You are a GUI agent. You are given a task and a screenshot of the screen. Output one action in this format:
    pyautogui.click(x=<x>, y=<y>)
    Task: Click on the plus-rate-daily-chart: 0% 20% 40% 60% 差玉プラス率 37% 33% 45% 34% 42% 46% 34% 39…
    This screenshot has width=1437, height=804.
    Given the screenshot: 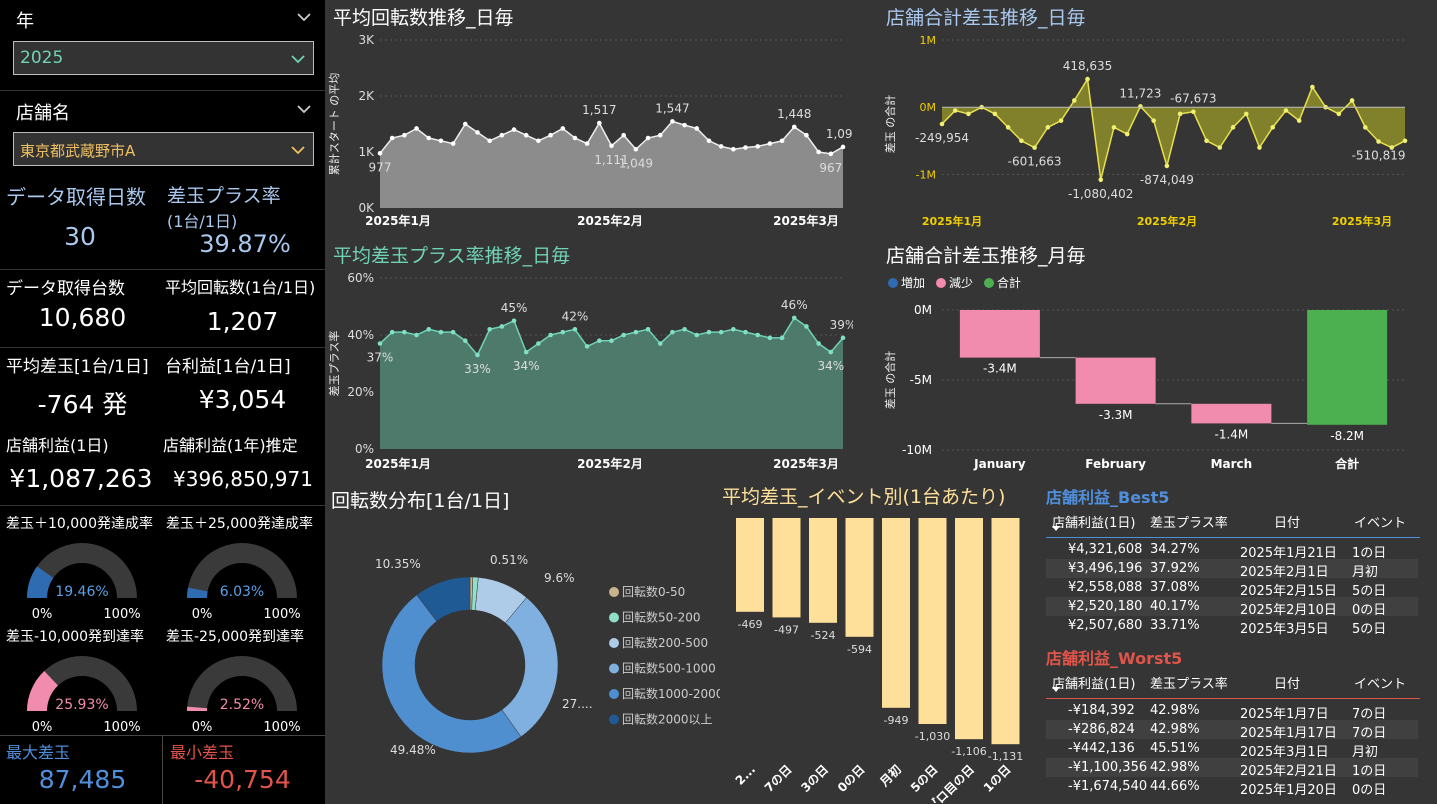 What is the action you would take?
    pyautogui.click(x=590, y=370)
    